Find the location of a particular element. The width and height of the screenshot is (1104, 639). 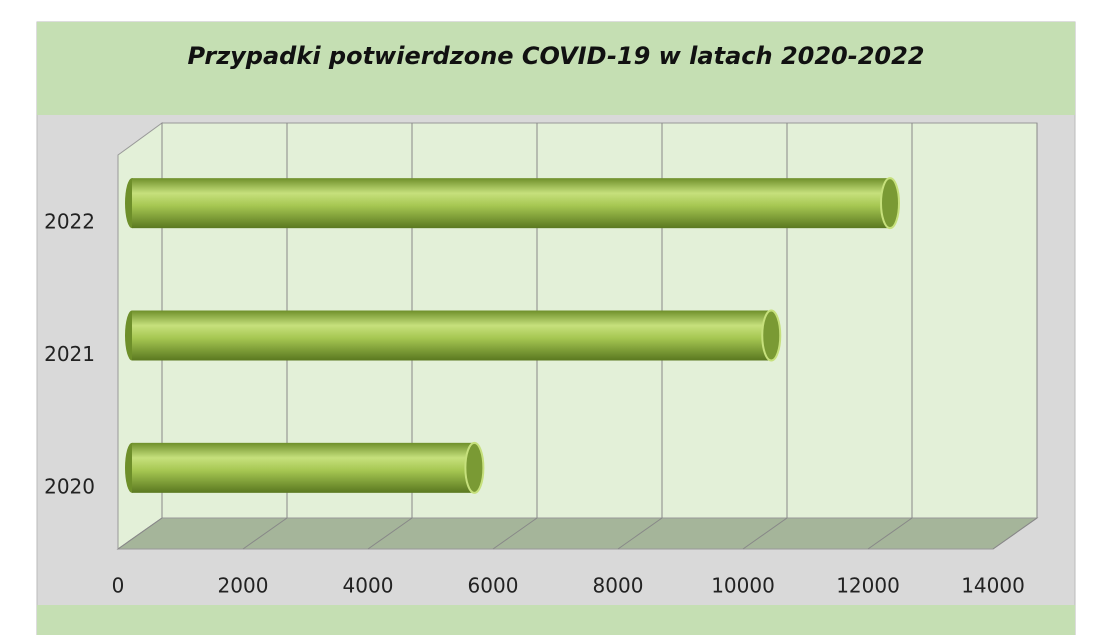

x-tick-label: 0 is located at coordinates (118, 586).